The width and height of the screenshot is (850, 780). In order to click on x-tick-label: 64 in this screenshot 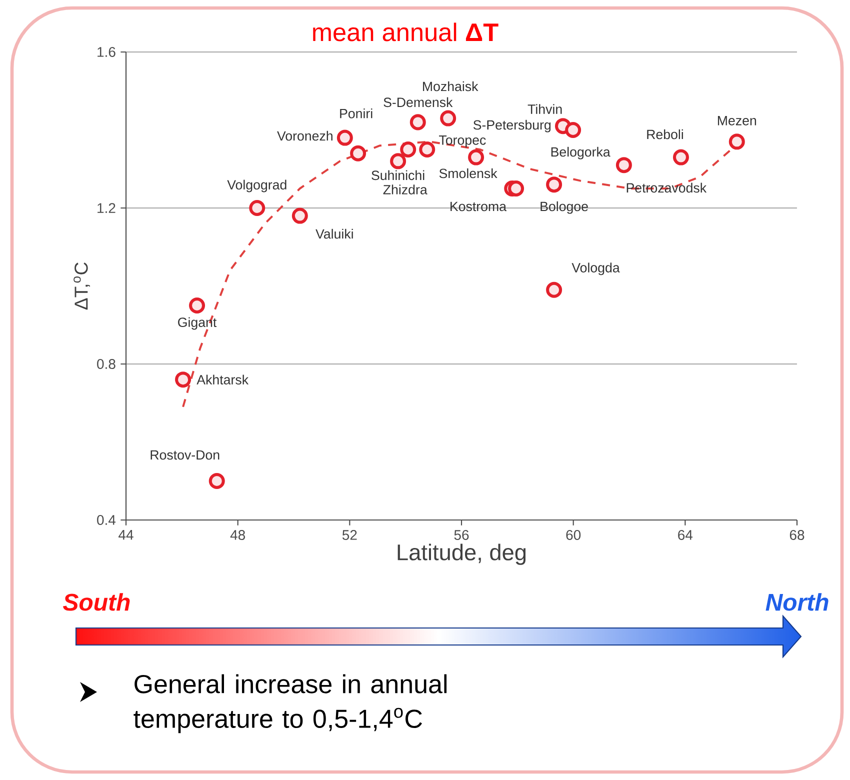, I will do `click(685, 535)`.